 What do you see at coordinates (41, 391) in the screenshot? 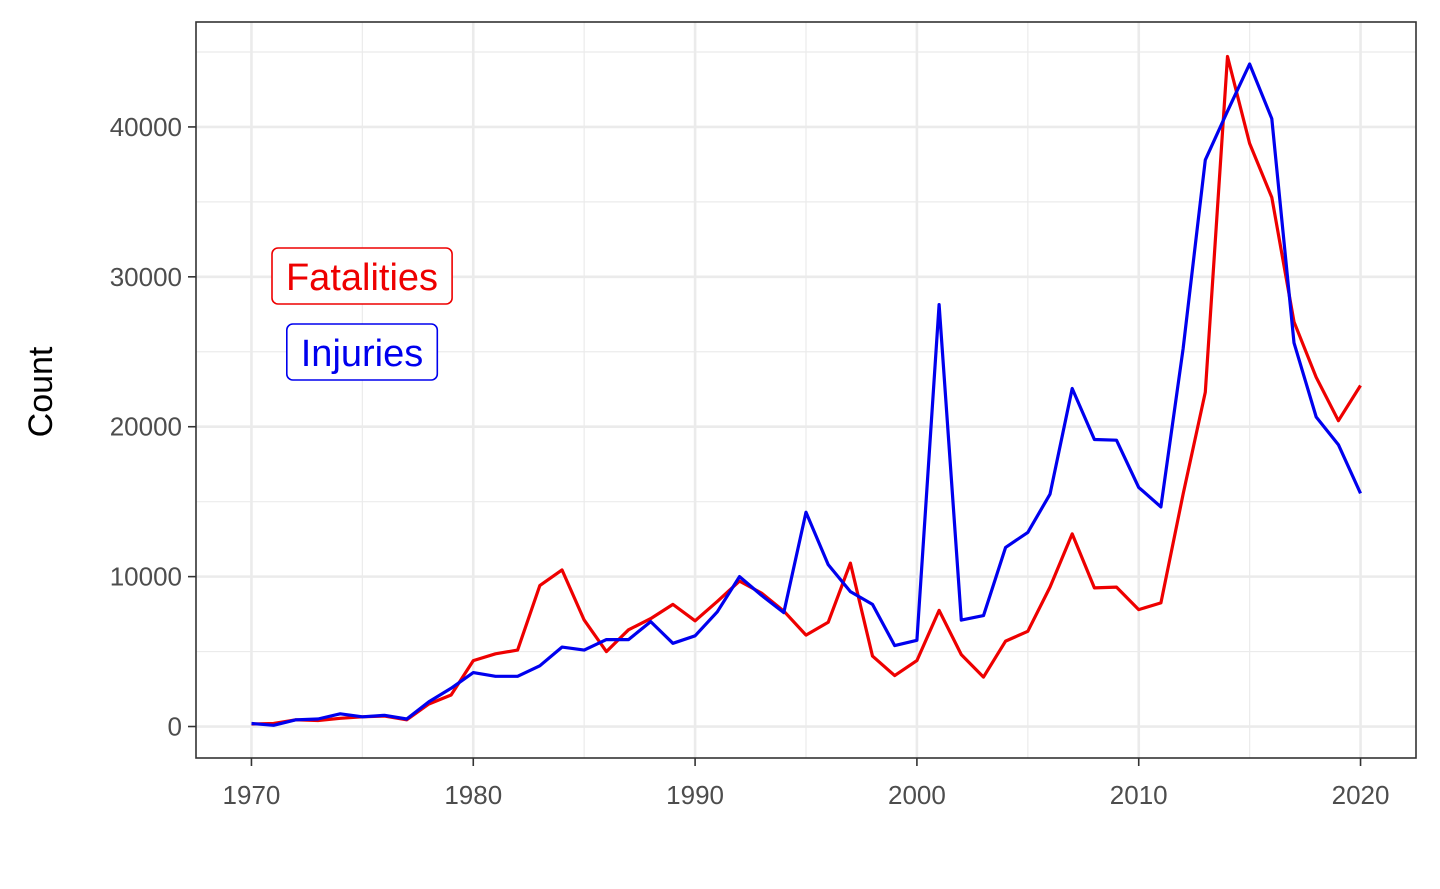
I see `y-axis-title: Count` at bounding box center [41, 391].